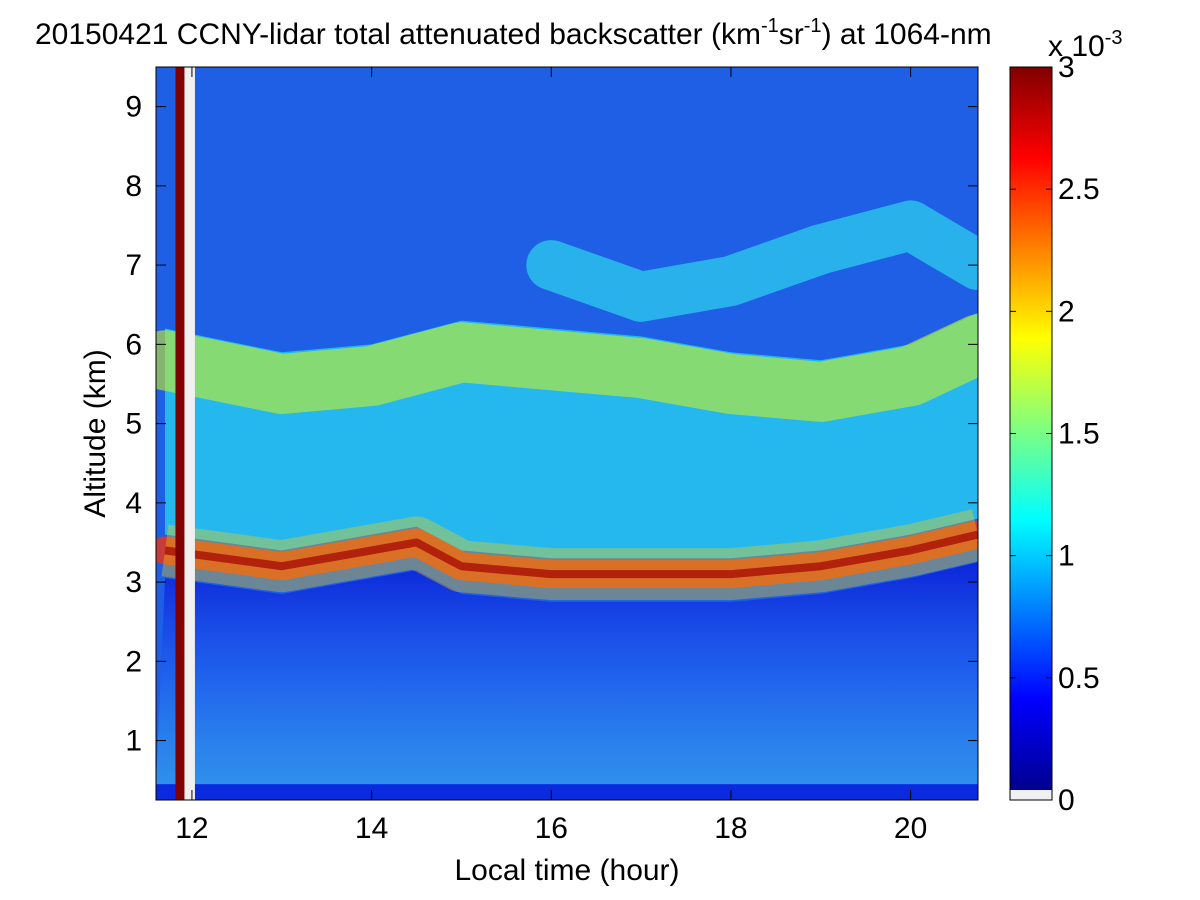  What do you see at coordinates (566, 870) in the screenshot?
I see `x-axis-label: Local time (hour)` at bounding box center [566, 870].